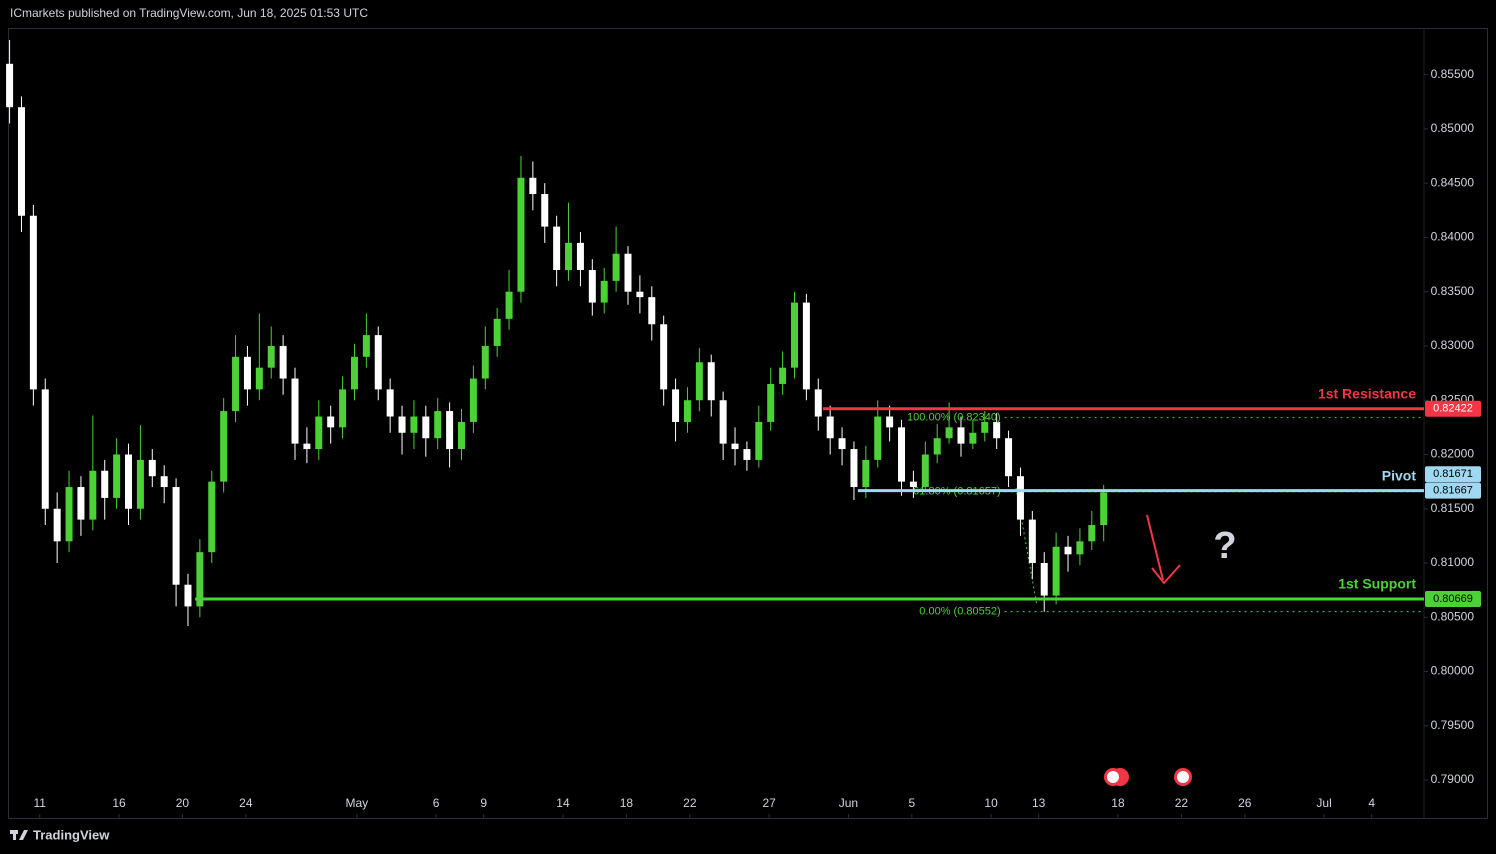 The image size is (1496, 854). Describe the element at coordinates (1453, 671) in the screenshot. I see `y-tick-label: 0.80000` at that location.